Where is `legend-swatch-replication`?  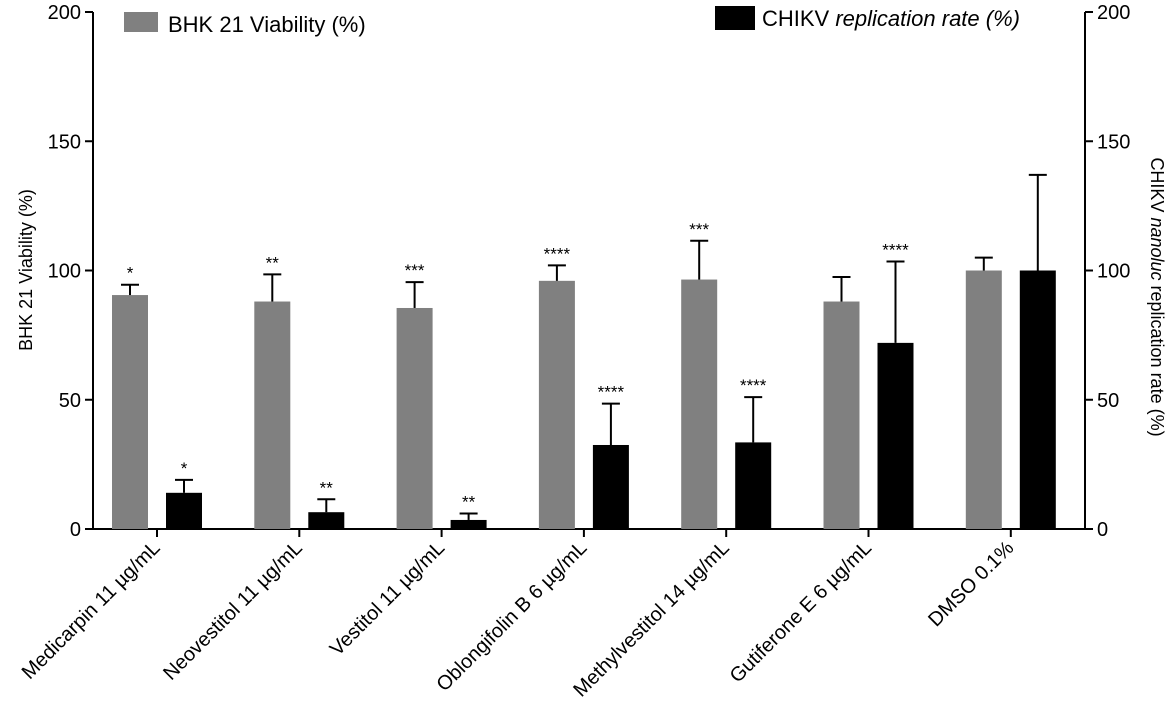
legend-swatch-replication is located at coordinates (735, 18).